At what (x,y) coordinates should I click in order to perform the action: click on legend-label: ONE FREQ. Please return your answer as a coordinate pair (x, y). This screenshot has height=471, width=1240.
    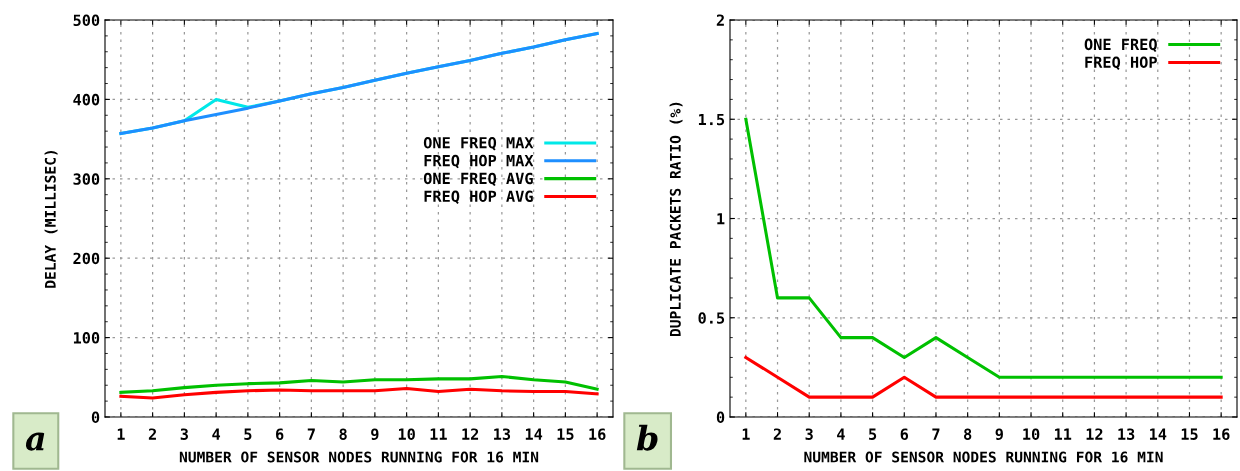
    Looking at the image, I should click on (1120, 45).